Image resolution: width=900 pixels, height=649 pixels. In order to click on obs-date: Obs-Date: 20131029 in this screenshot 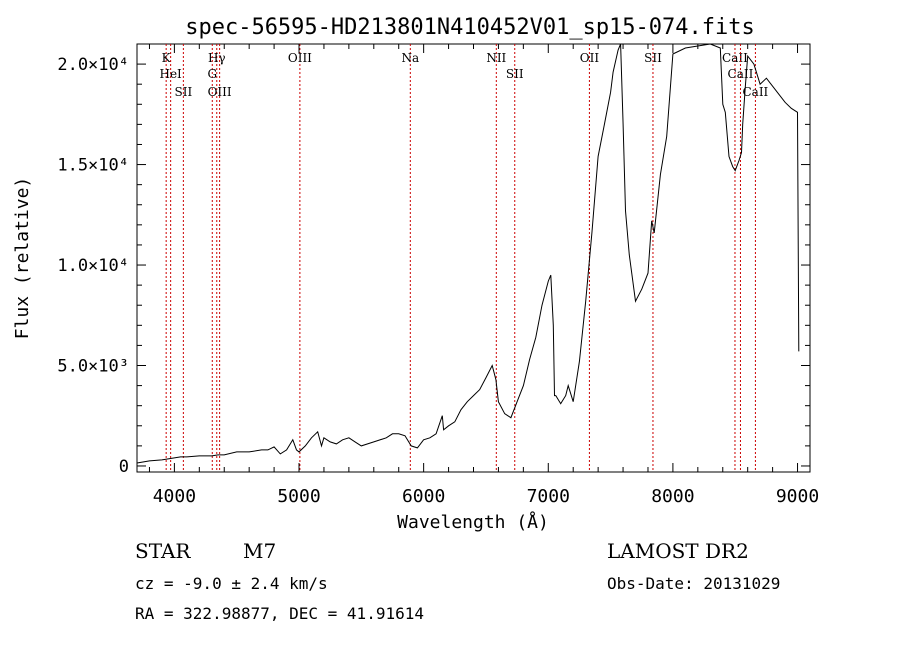, I will do `click(693, 583)`.